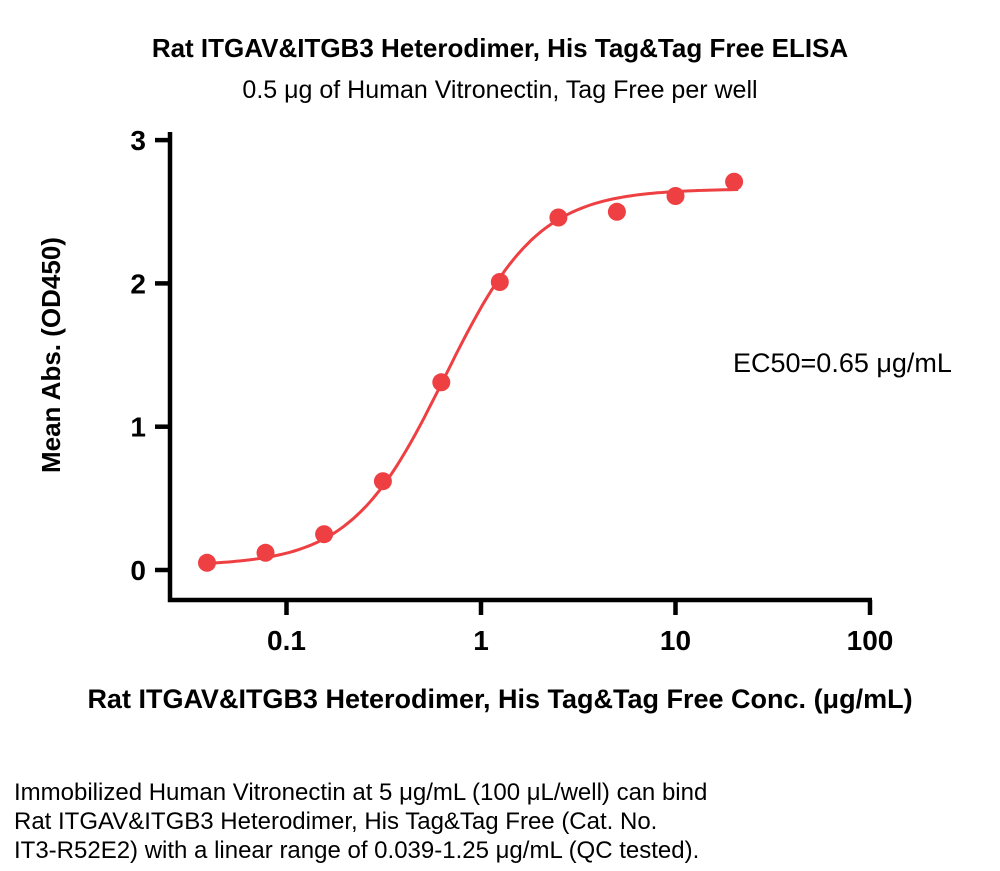 Image resolution: width=1000 pixels, height=871 pixels. I want to click on y-tick-label: 1, so click(138, 427).